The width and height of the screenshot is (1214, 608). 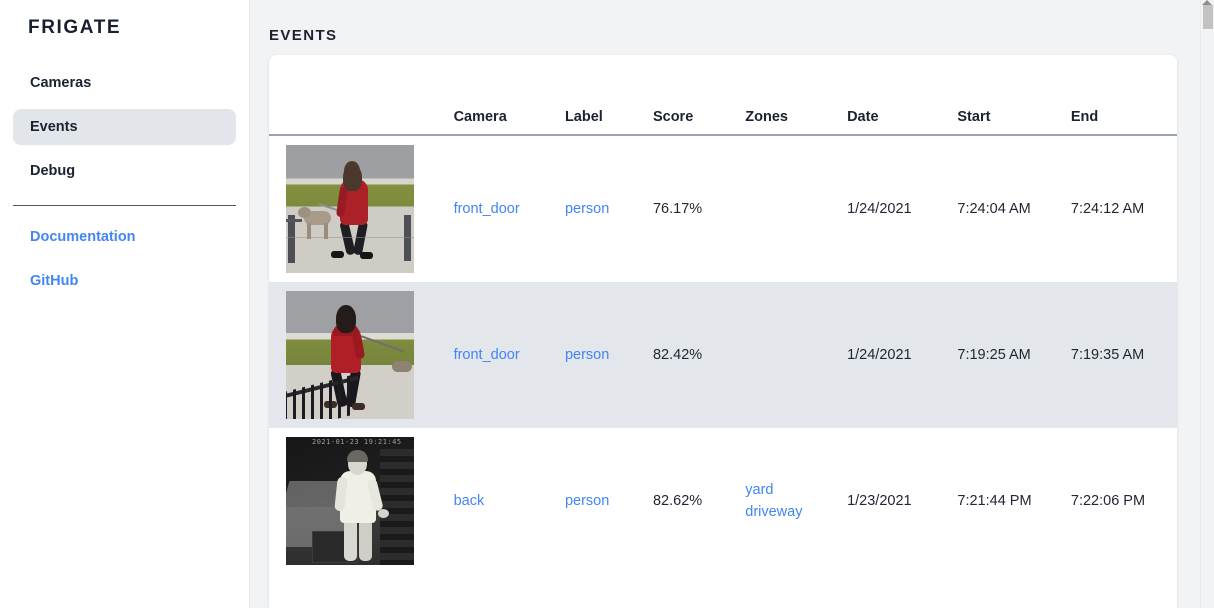 What do you see at coordinates (303, 36) in the screenshot?
I see `page-title: EVENTS` at bounding box center [303, 36].